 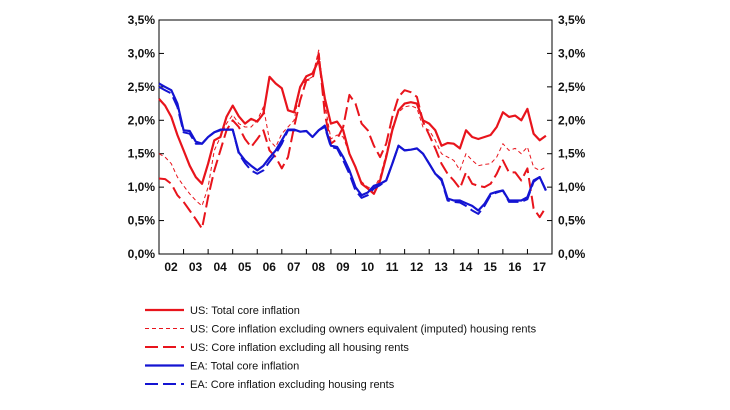 What do you see at coordinates (142, 221) in the screenshot?
I see `y-tick-label-left: 0,5%` at bounding box center [142, 221].